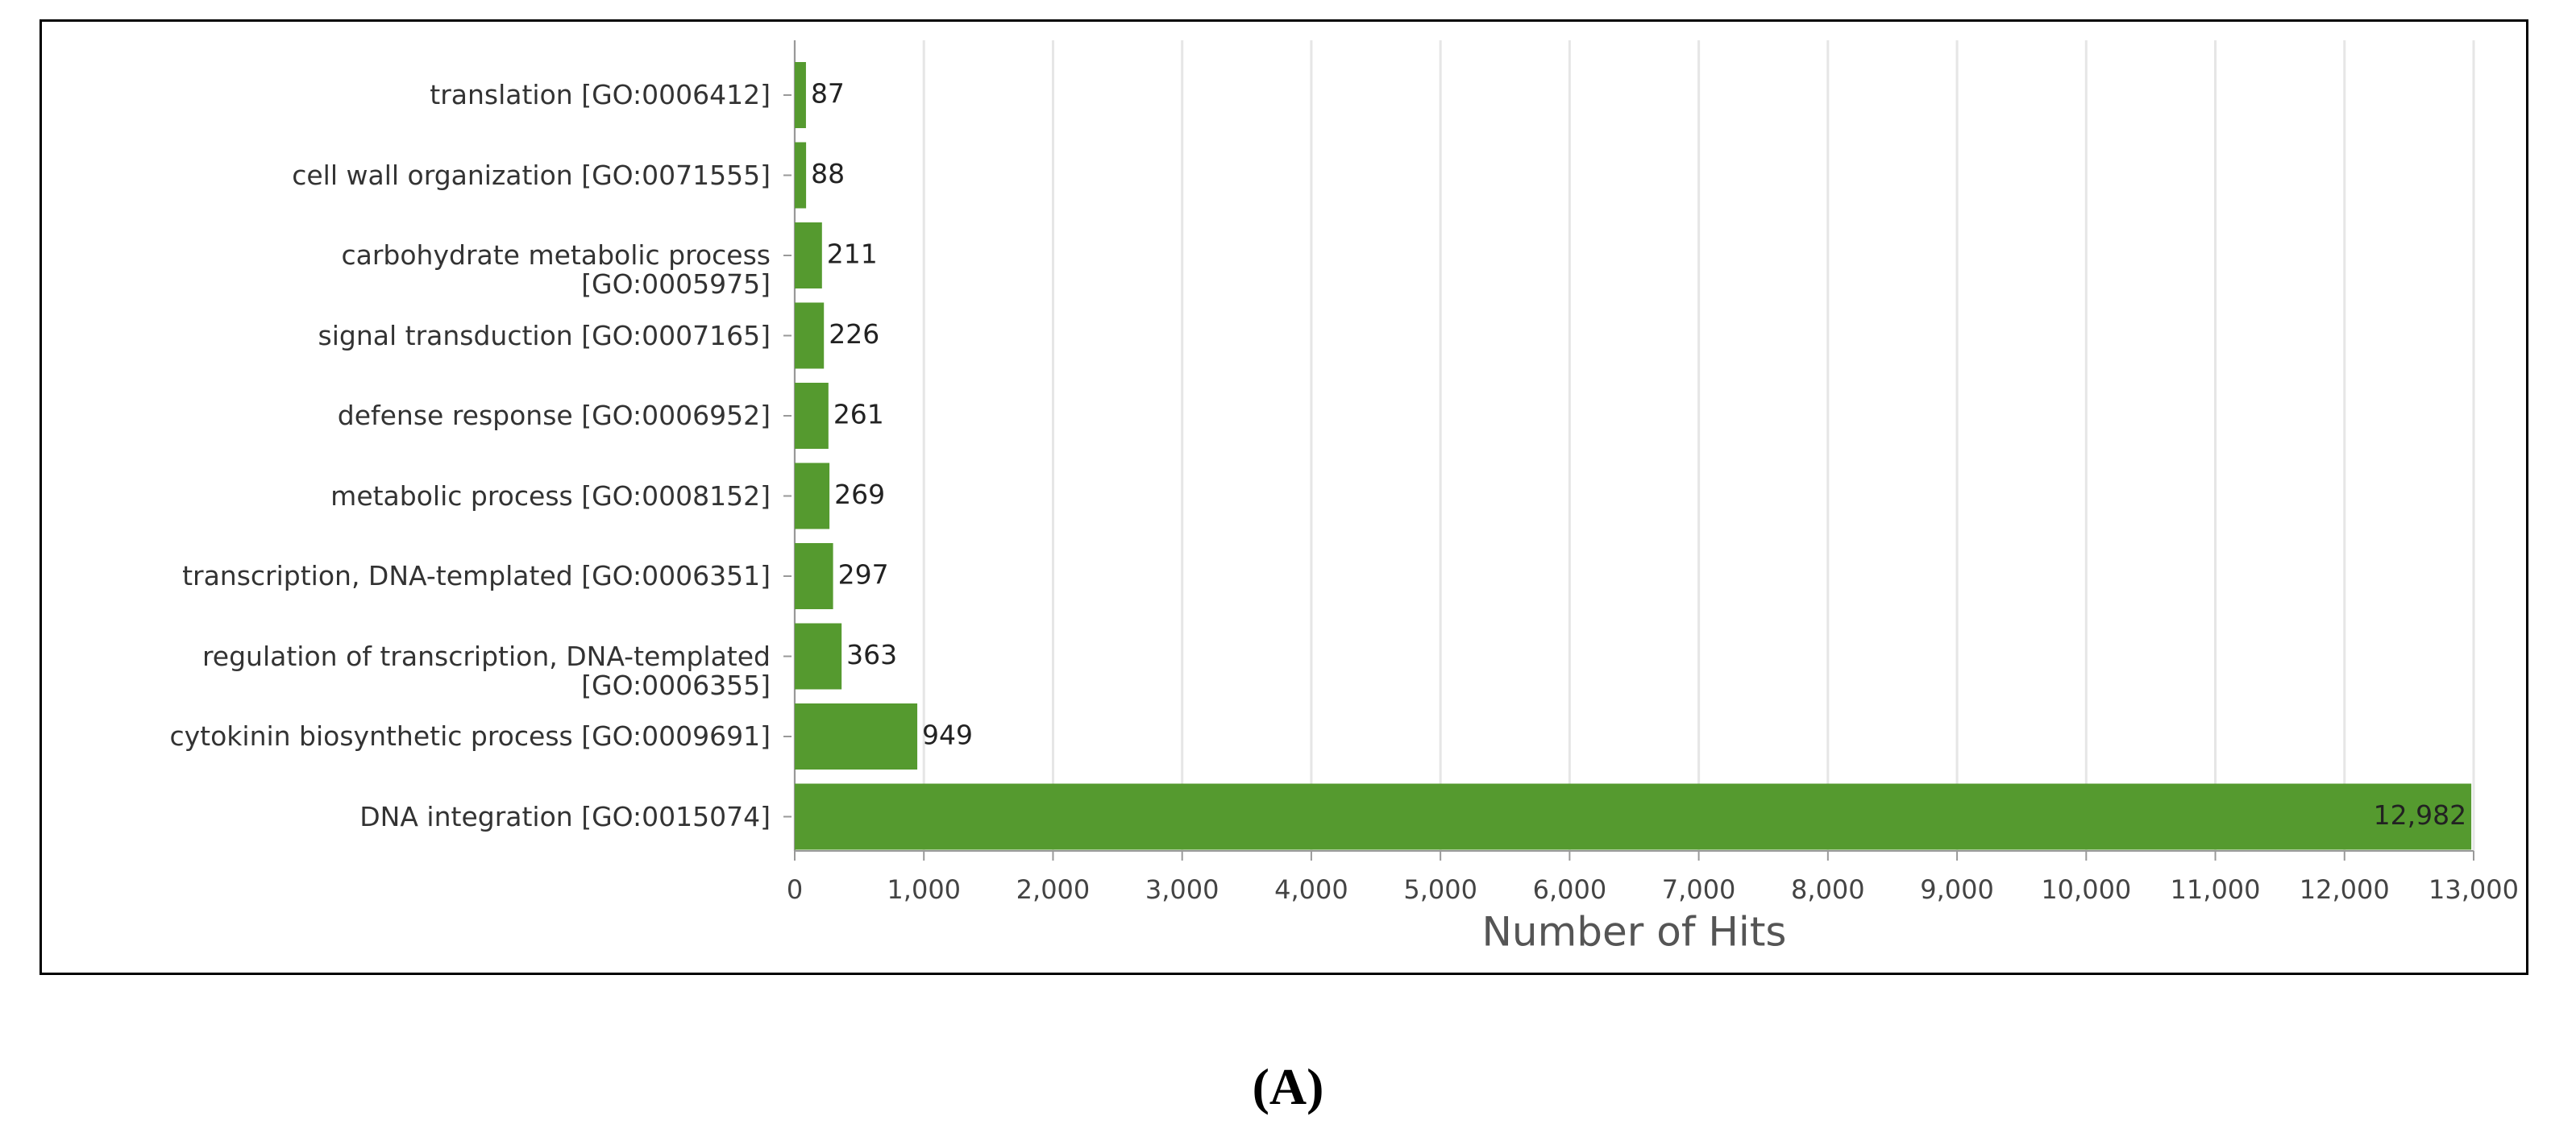  What do you see at coordinates (858, 414) in the screenshot?
I see `value-label: 261` at bounding box center [858, 414].